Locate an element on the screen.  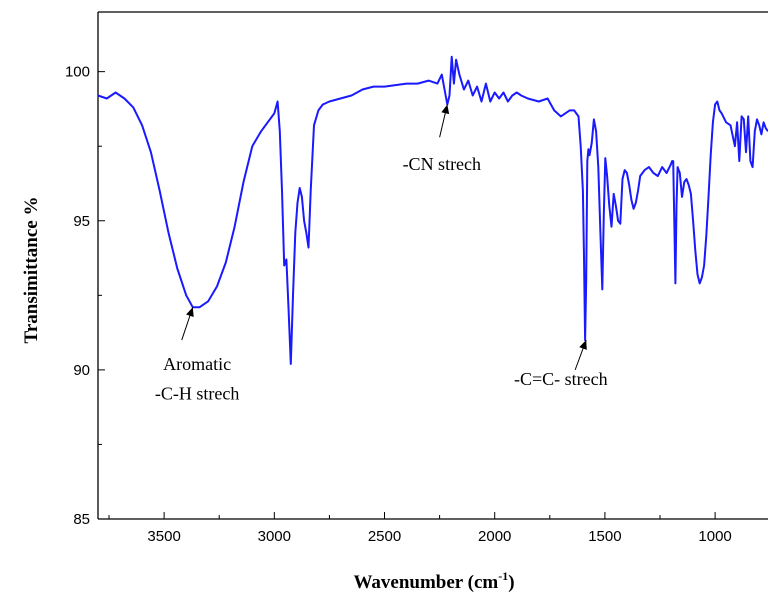
y-tick-label: 90 is located at coordinates (81, 370).